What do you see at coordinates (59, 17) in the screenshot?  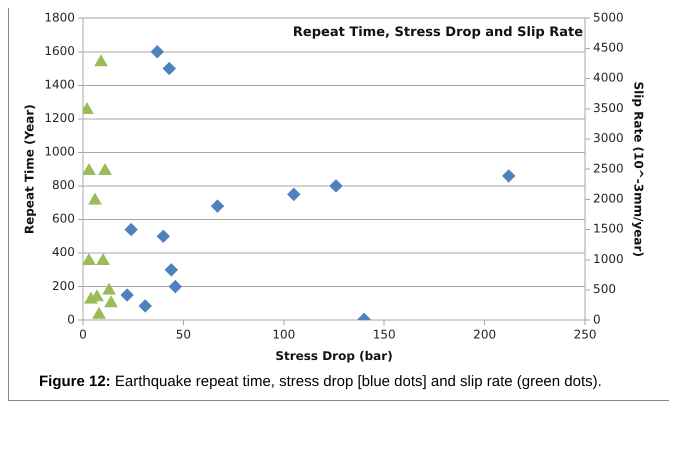 I see `y-tick-label: 1800` at bounding box center [59, 17].